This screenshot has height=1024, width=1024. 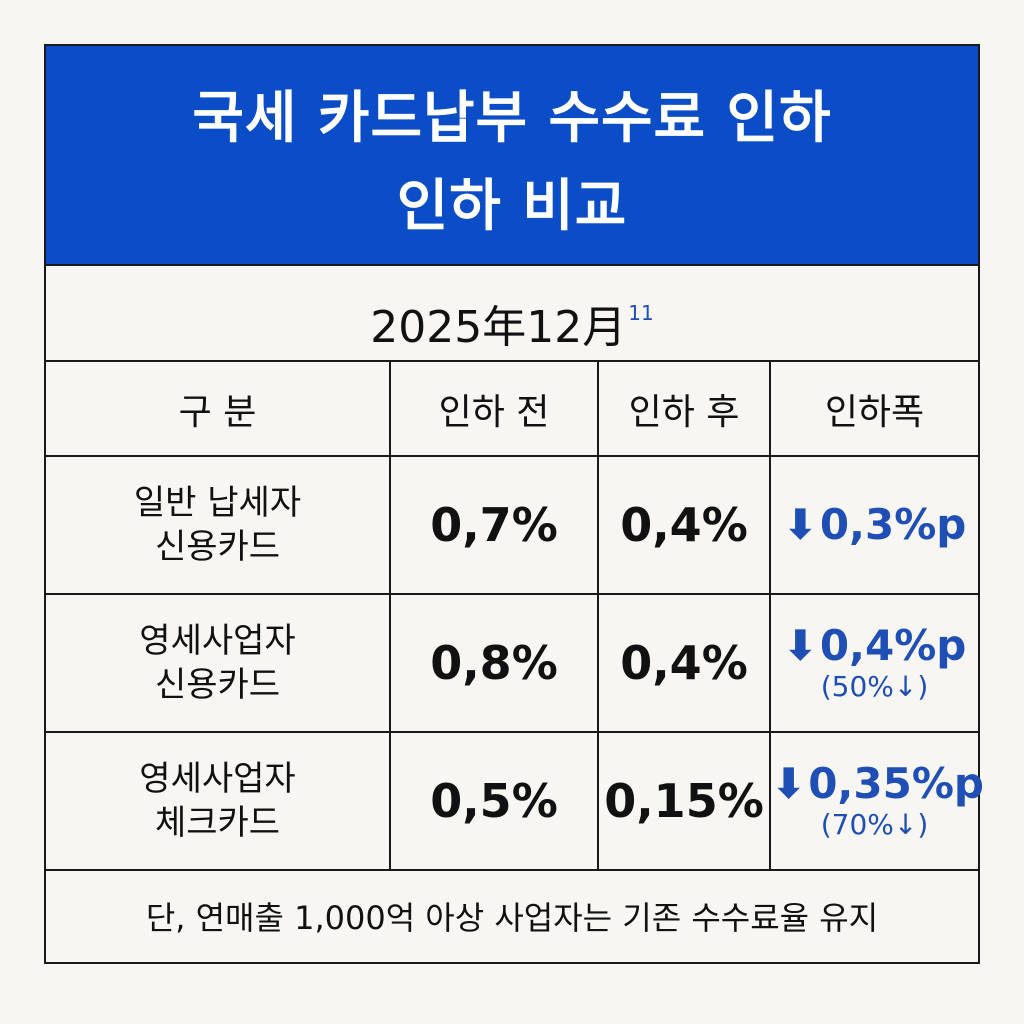 I want to click on category-cell: 영세사업자 체크카드, so click(x=218, y=801).